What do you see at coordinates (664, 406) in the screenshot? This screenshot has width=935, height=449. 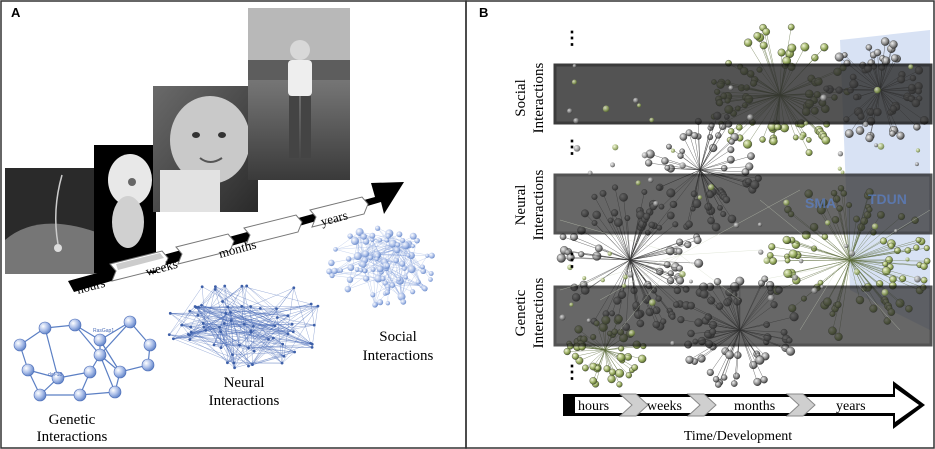 I see `timeline-label-weeks: weeks` at bounding box center [664, 406].